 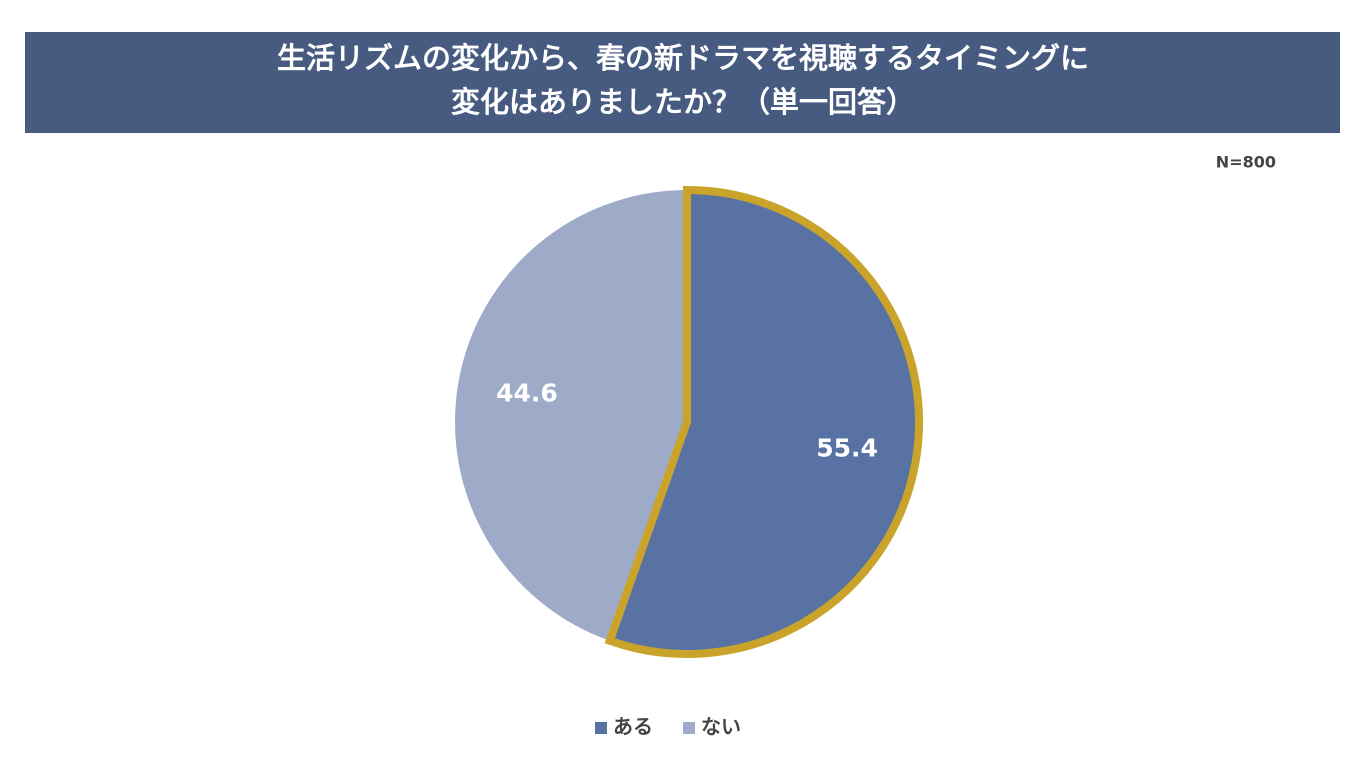 I want to click on data-label: 55.4, so click(x=847, y=447).